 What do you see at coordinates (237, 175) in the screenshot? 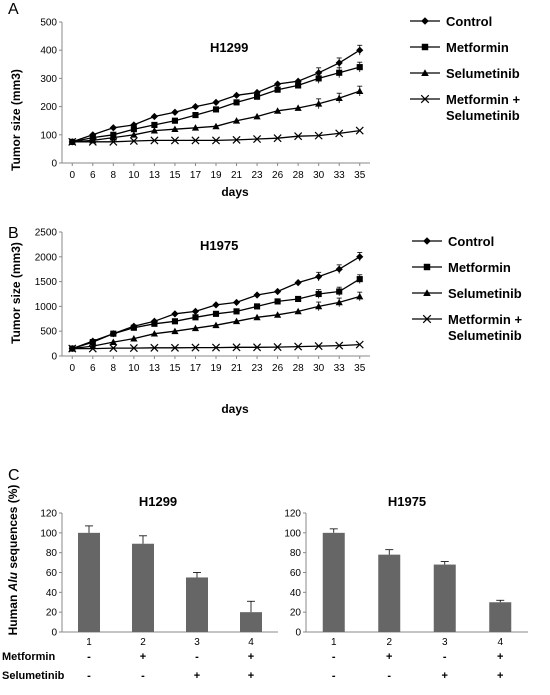
I see `x-tick-label: 21` at bounding box center [237, 175].